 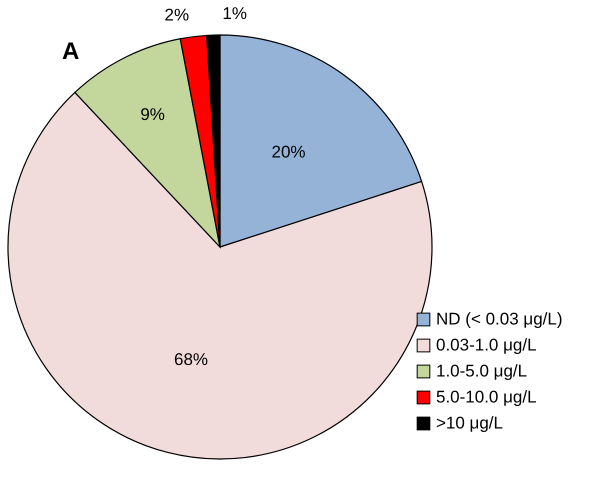 What do you see at coordinates (152, 114) in the screenshot?
I see `data-label: 9%` at bounding box center [152, 114].